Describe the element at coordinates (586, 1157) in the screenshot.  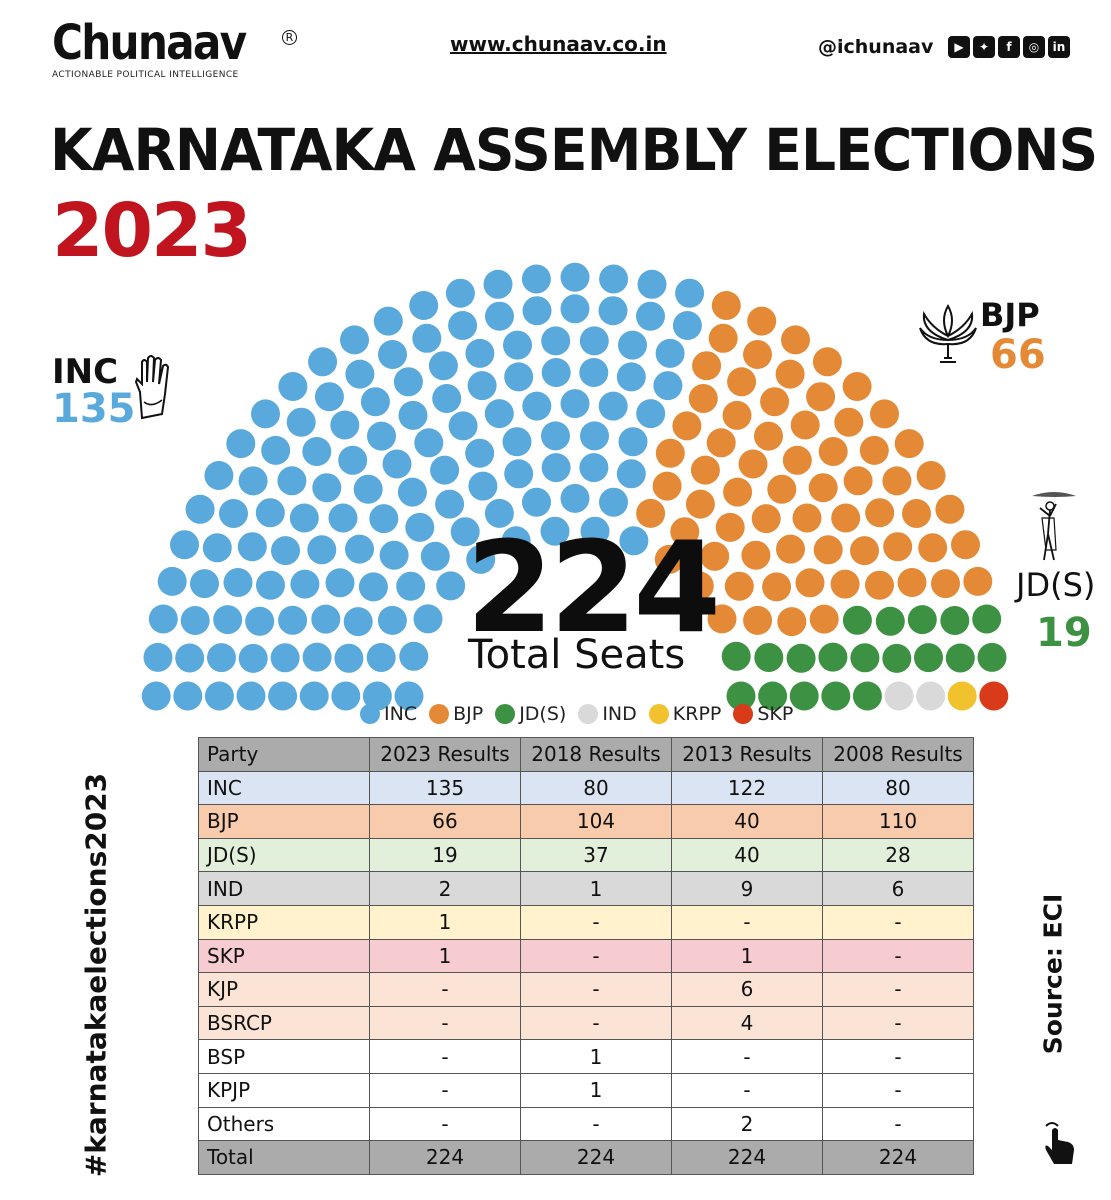
I see `table-total-row: Total 224 224 224 224` at that location.